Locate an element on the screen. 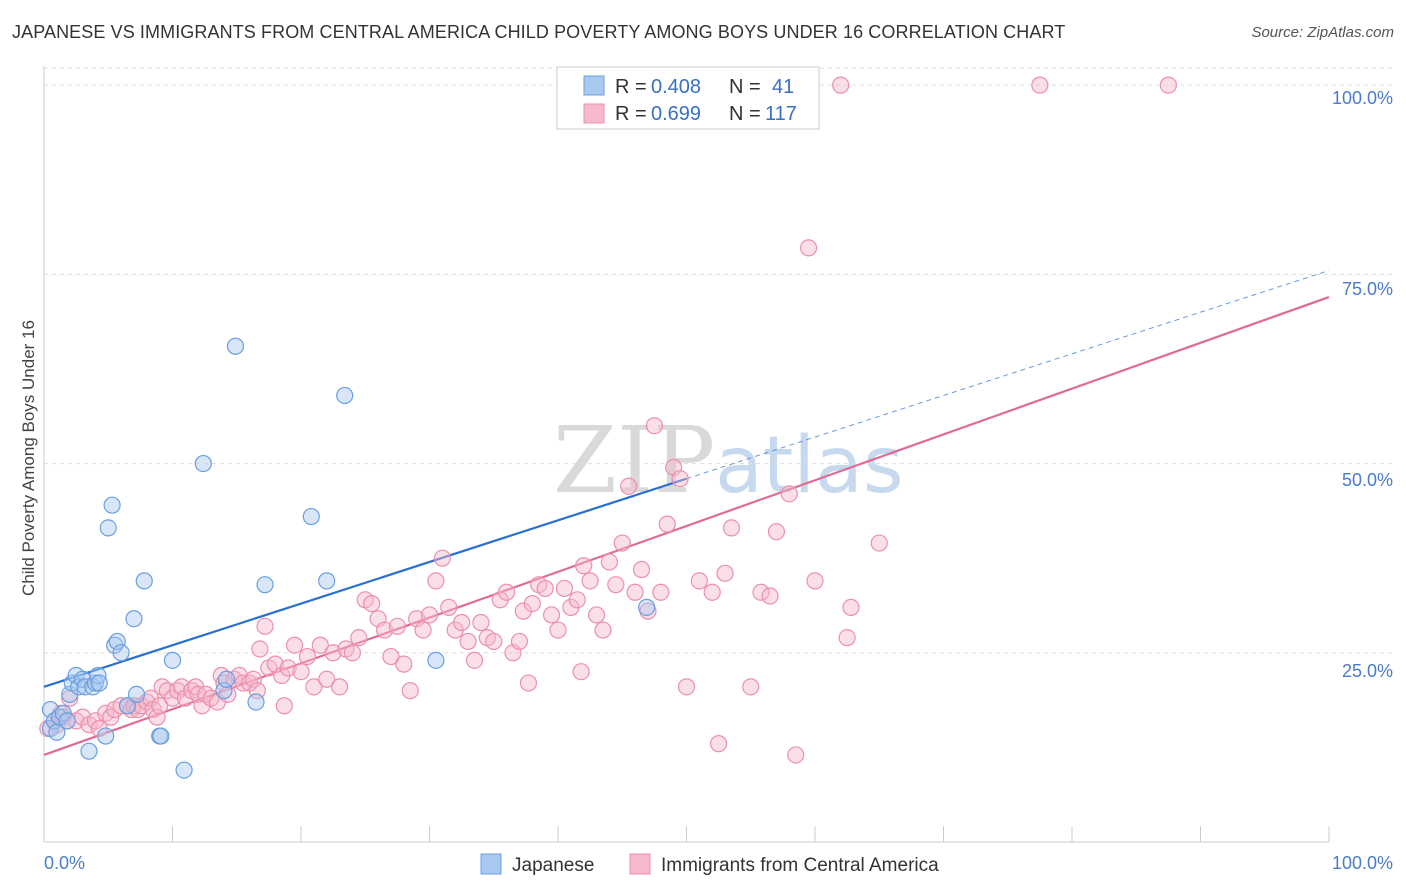 The height and width of the screenshot is (892, 1406). series-legend: Japanese Immigrants from Central America is located at coordinates (709, 864).